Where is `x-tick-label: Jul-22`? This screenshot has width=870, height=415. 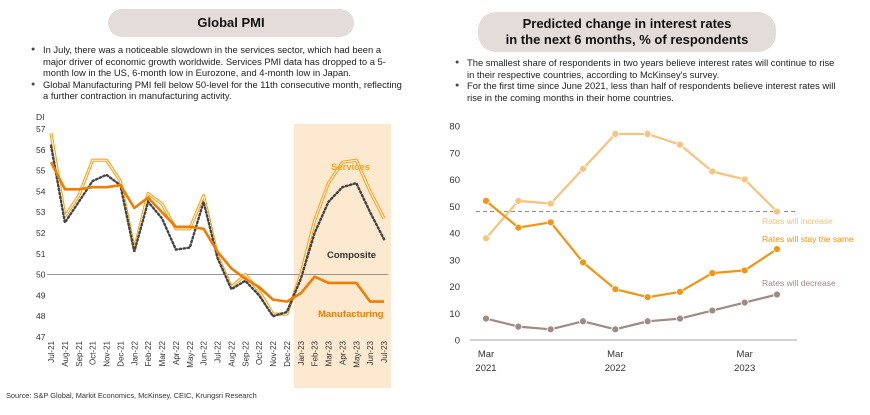 x-tick-label: Jul-22 is located at coordinates (218, 351).